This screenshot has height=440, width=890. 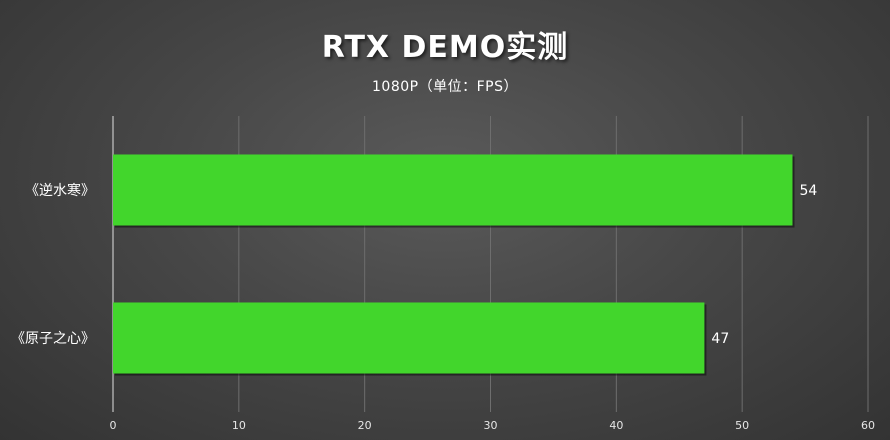 I want to click on x-tick-label: 0, so click(x=113, y=425).